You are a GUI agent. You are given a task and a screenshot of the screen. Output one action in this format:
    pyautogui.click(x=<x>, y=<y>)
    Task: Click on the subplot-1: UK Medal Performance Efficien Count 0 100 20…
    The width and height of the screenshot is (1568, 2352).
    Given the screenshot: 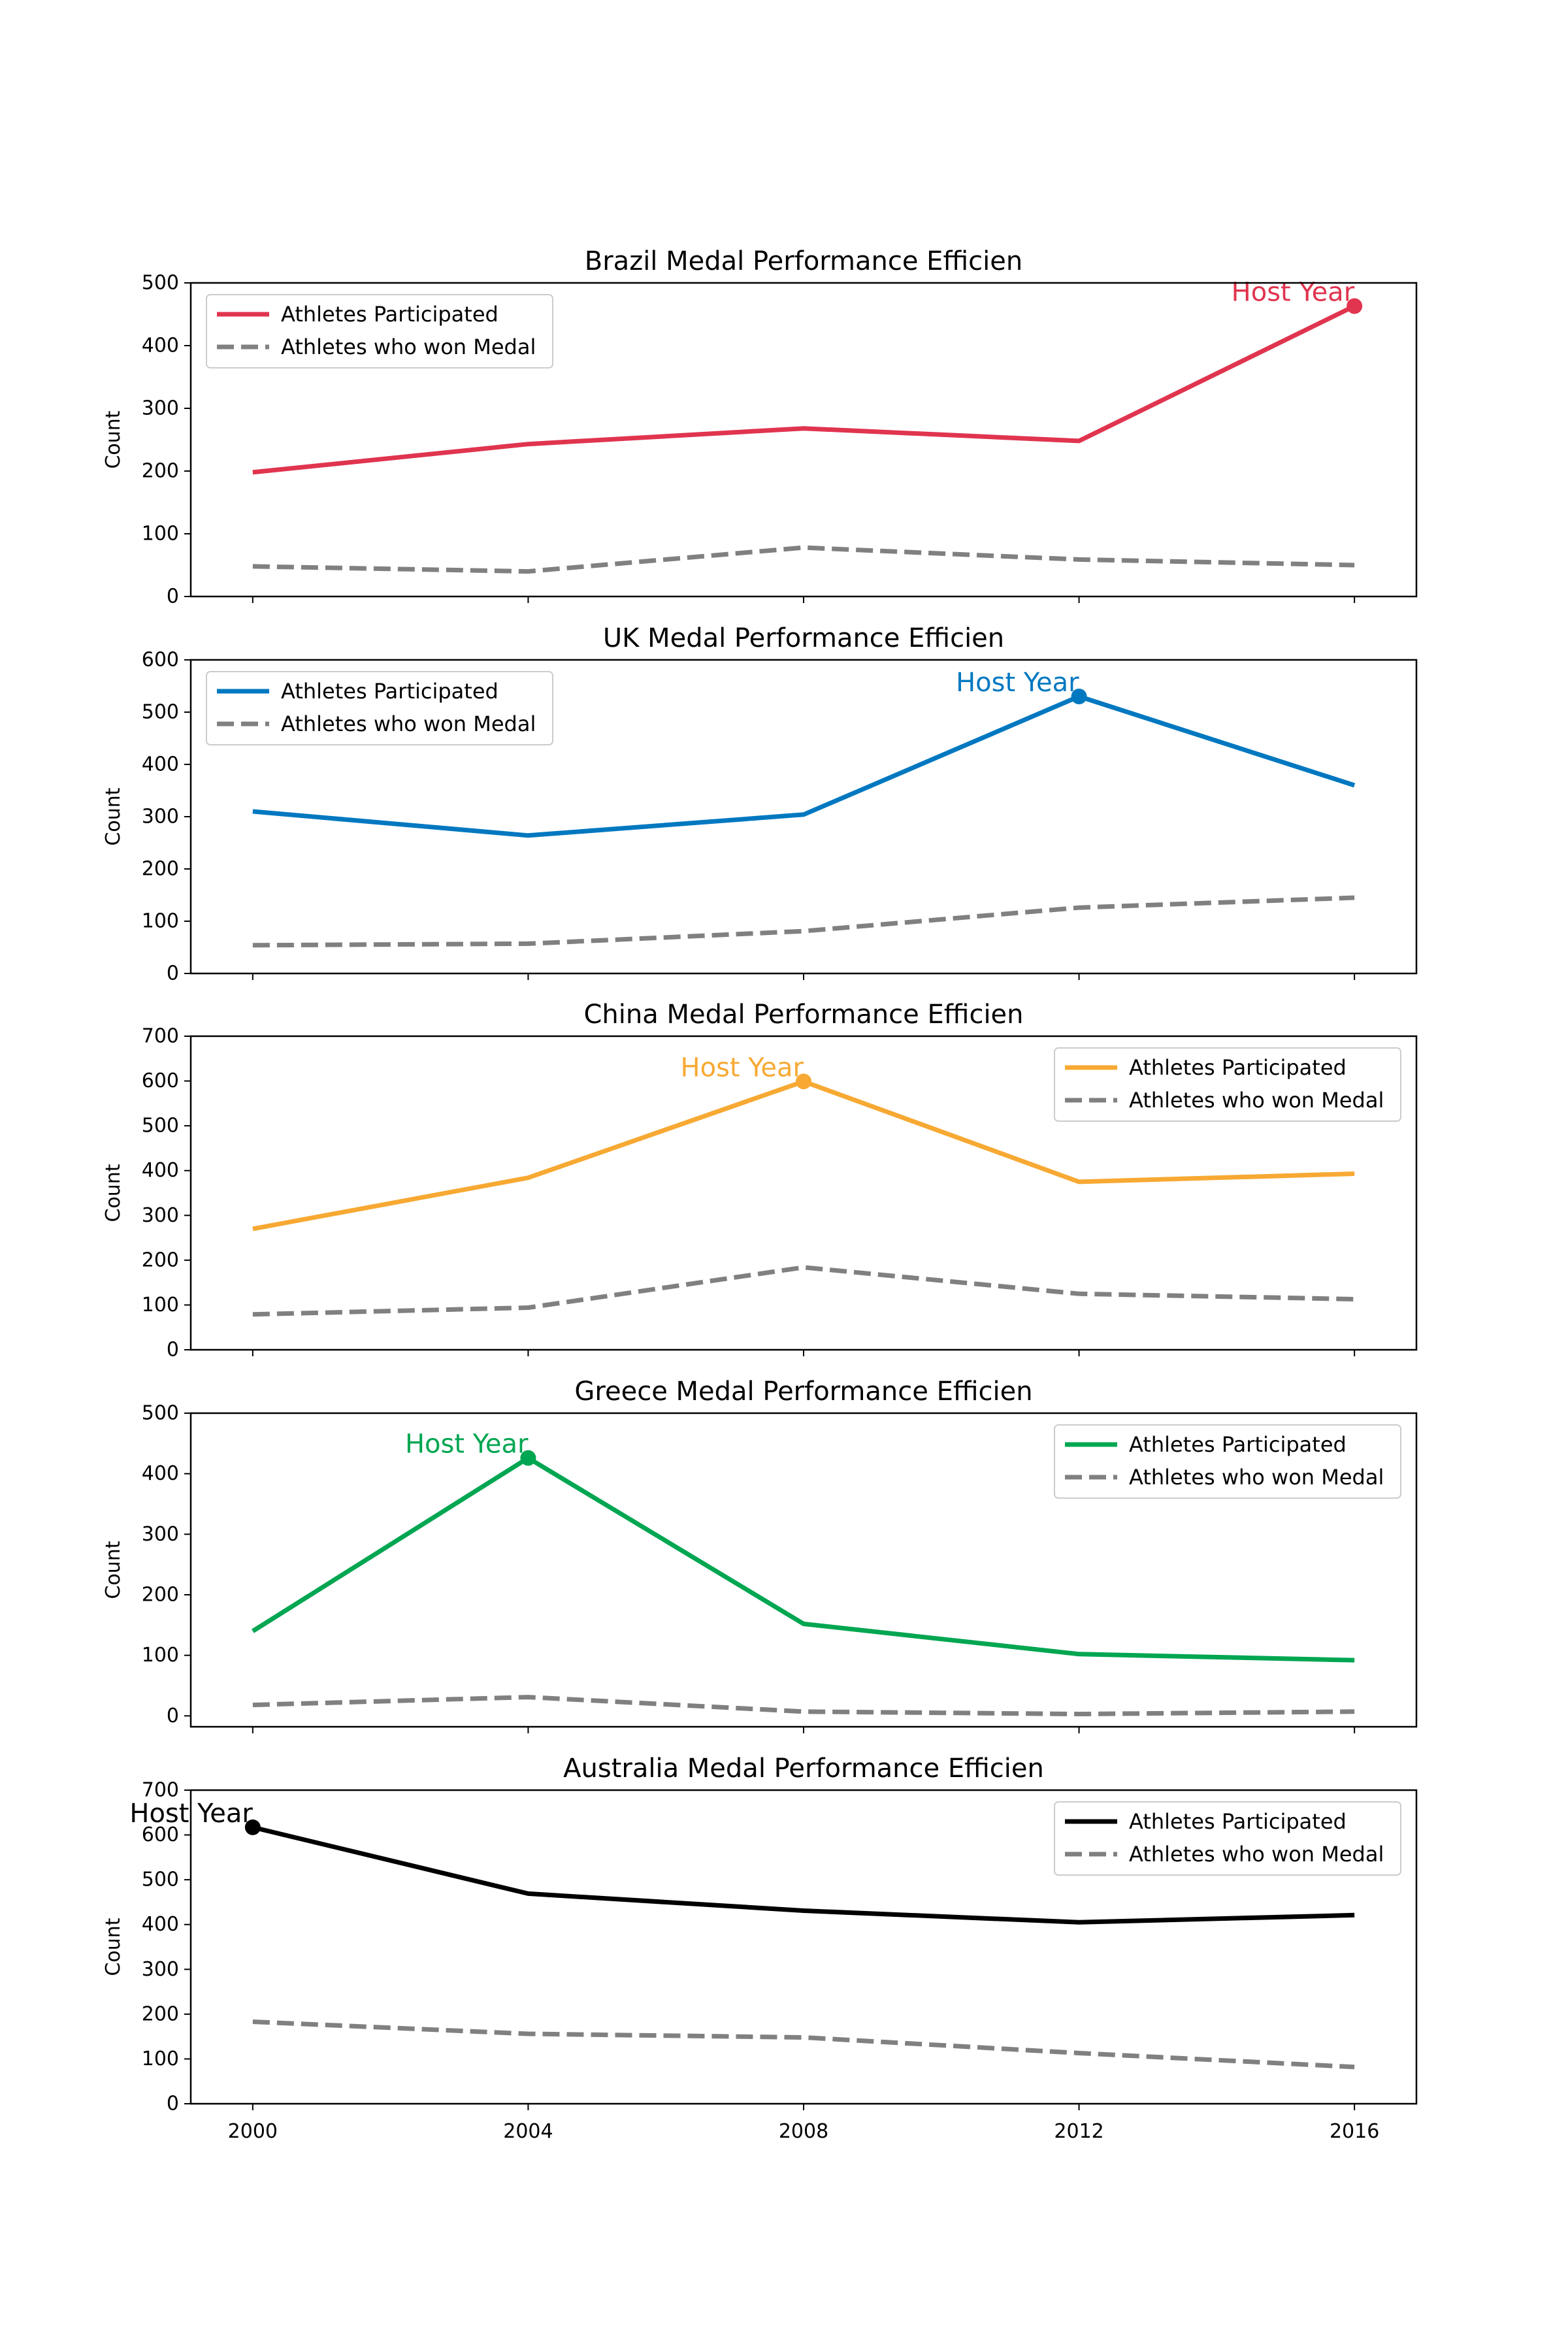 What is the action you would take?
    pyautogui.click(x=760, y=804)
    